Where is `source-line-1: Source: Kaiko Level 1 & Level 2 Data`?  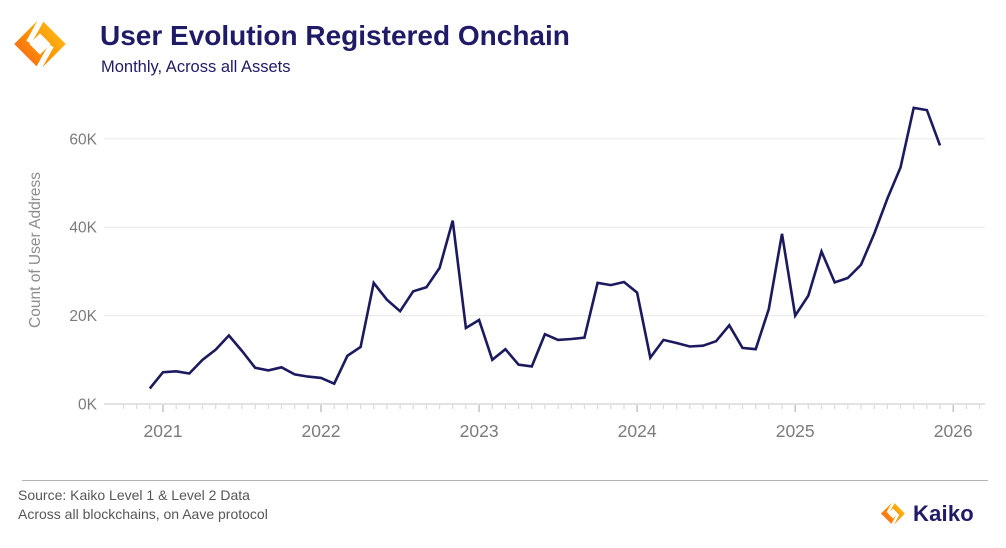
source-line-1: Source: Kaiko Level 1 & Level 2 Data is located at coordinates (134, 495).